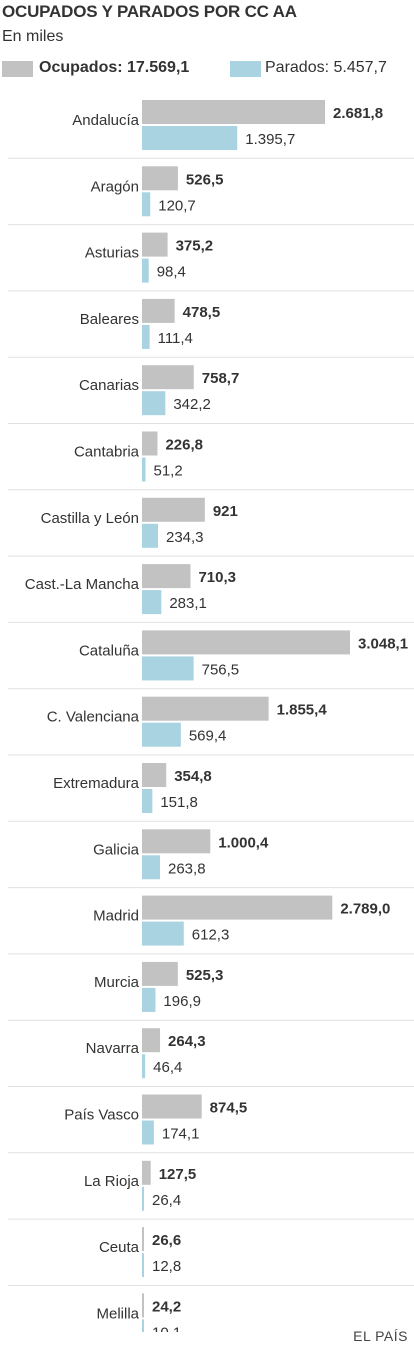 This screenshot has height=1358, width=414. What do you see at coordinates (107, 452) in the screenshot?
I see `category-label-cantabria: Cantabria` at bounding box center [107, 452].